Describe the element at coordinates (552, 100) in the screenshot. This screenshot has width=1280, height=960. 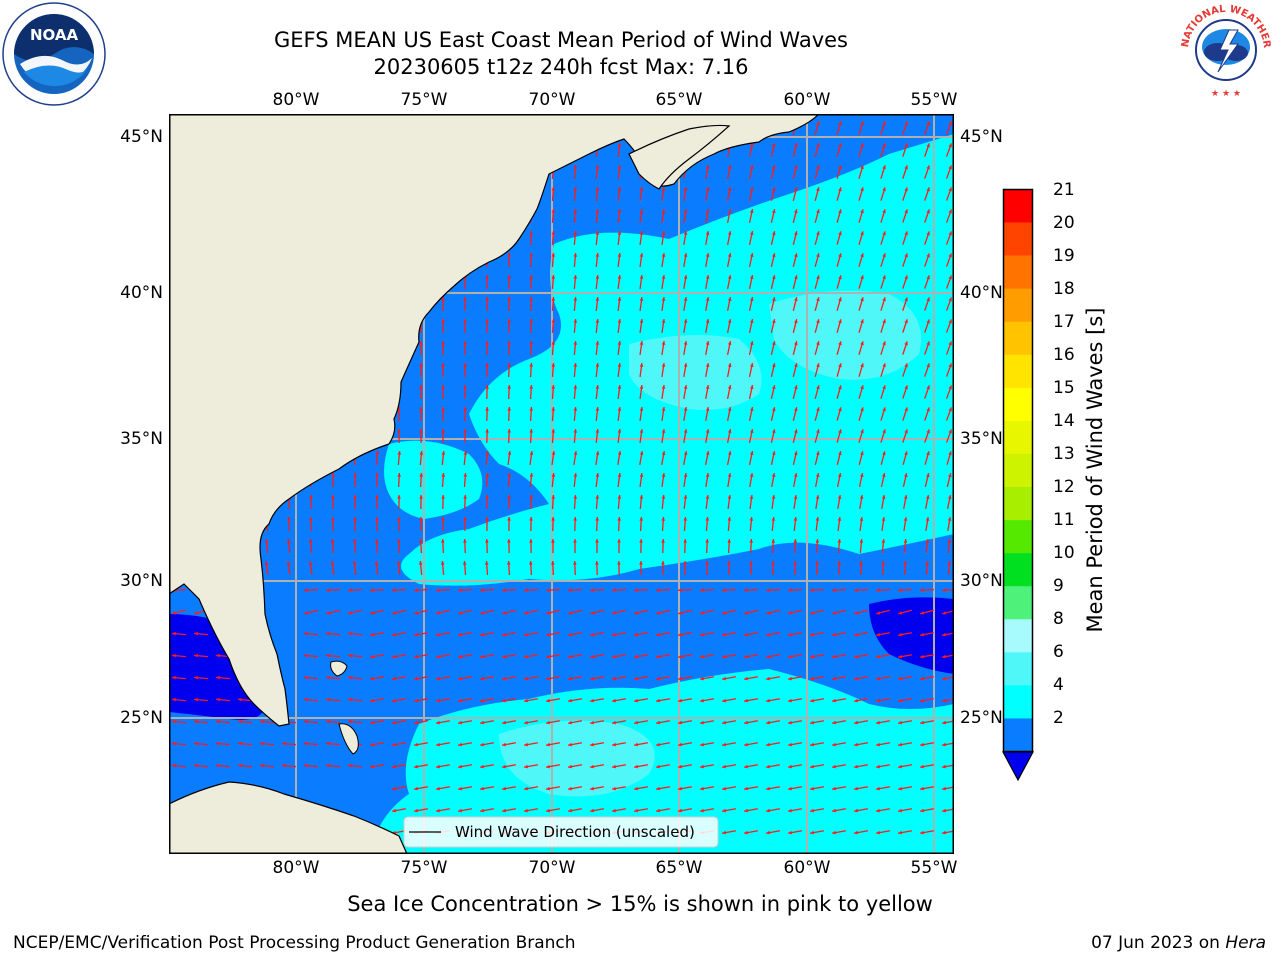
I see `lon-top-70w: 70°W` at that location.